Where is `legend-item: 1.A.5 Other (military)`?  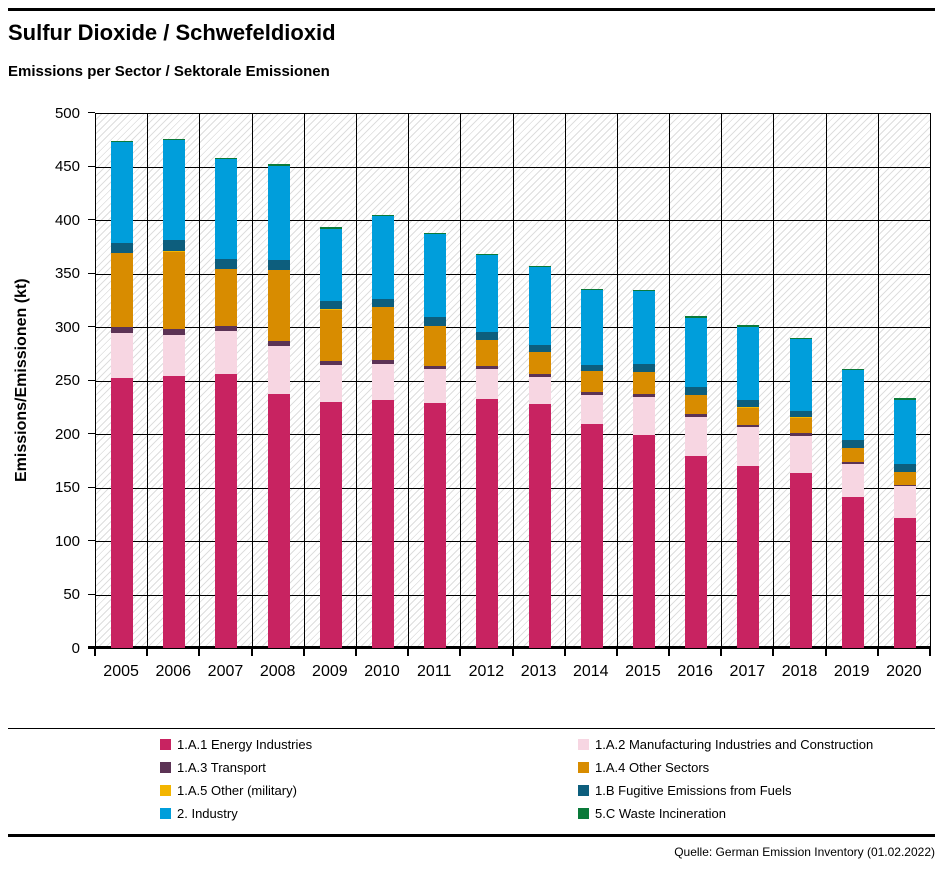 legend-item: 1.A.5 Other (military) is located at coordinates (236, 790).